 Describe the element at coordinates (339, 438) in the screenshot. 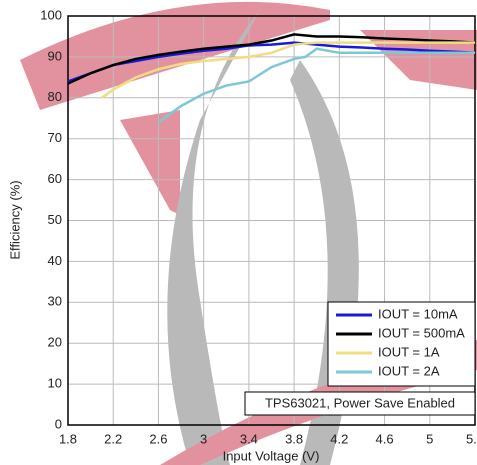

I see `x-tick-label: 4.2` at that location.